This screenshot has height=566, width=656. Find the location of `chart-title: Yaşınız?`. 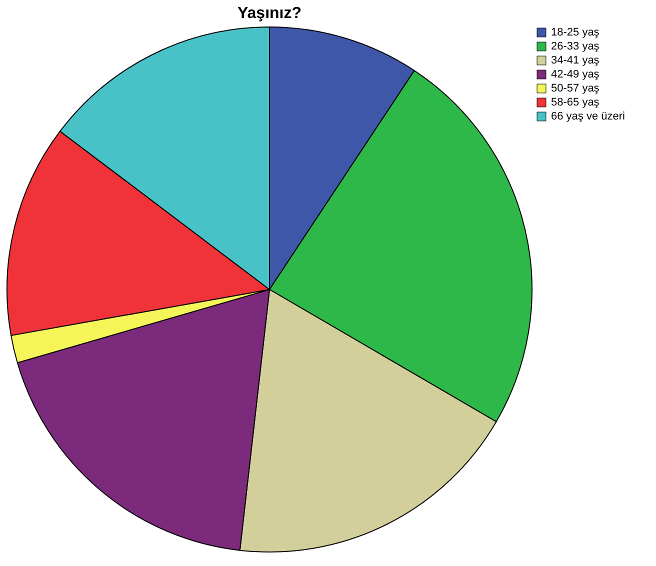

chart-title: Yaşınız? is located at coordinates (269, 13).